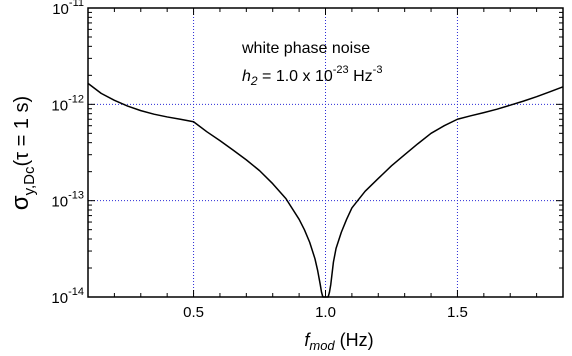  What do you see at coordinates (22, 131) in the screenshot?
I see `y-axis-label-rest: (τ = 1 s)` at bounding box center [22, 131].